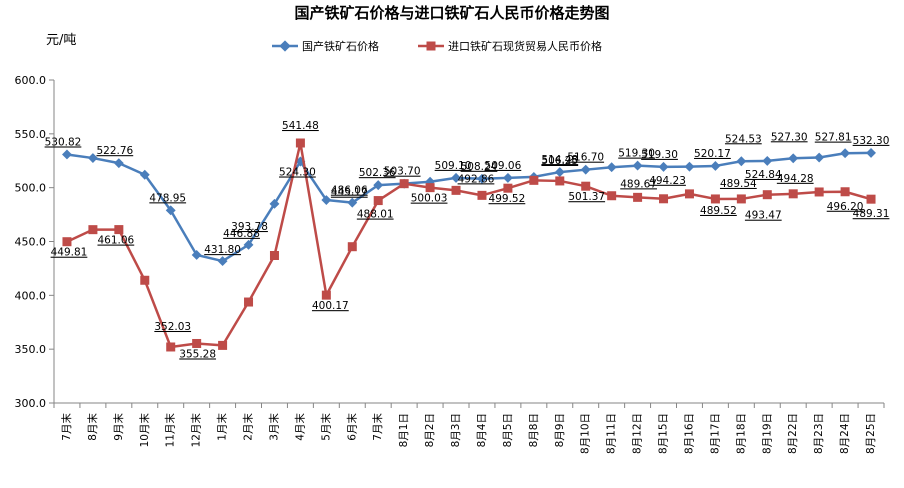 The width and height of the screenshot is (904, 488). Describe the element at coordinates (273, 427) in the screenshot. I see `x-tick-label: 3月末` at that location.